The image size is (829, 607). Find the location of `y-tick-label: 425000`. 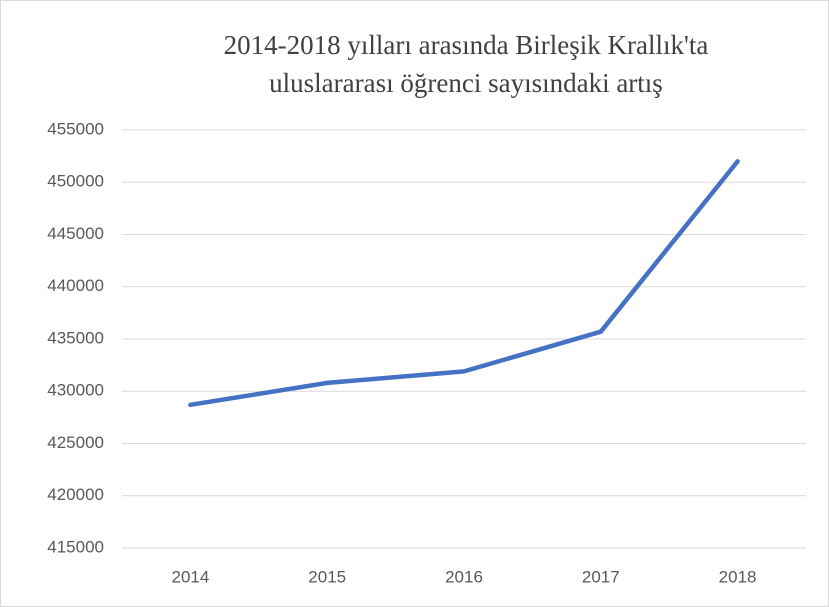

y-tick-label: 425000 is located at coordinates (75, 442).